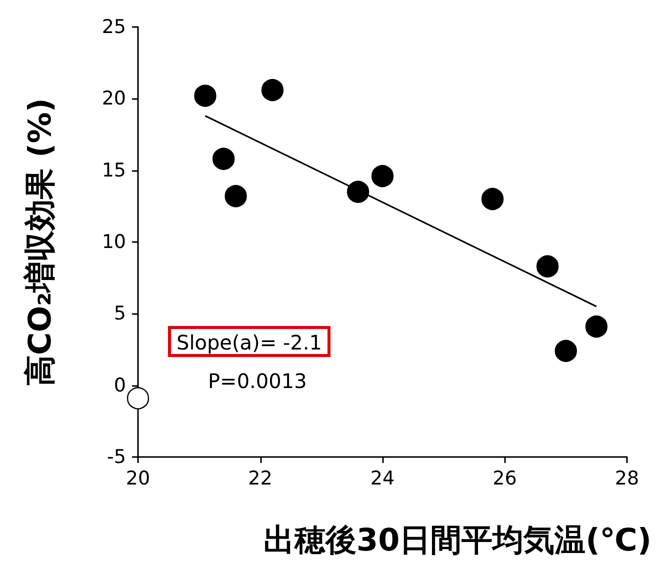 Image resolution: width=668 pixels, height=563 pixels. What do you see at coordinates (504, 479) in the screenshot?
I see `x-tick-label: 26` at bounding box center [504, 479].